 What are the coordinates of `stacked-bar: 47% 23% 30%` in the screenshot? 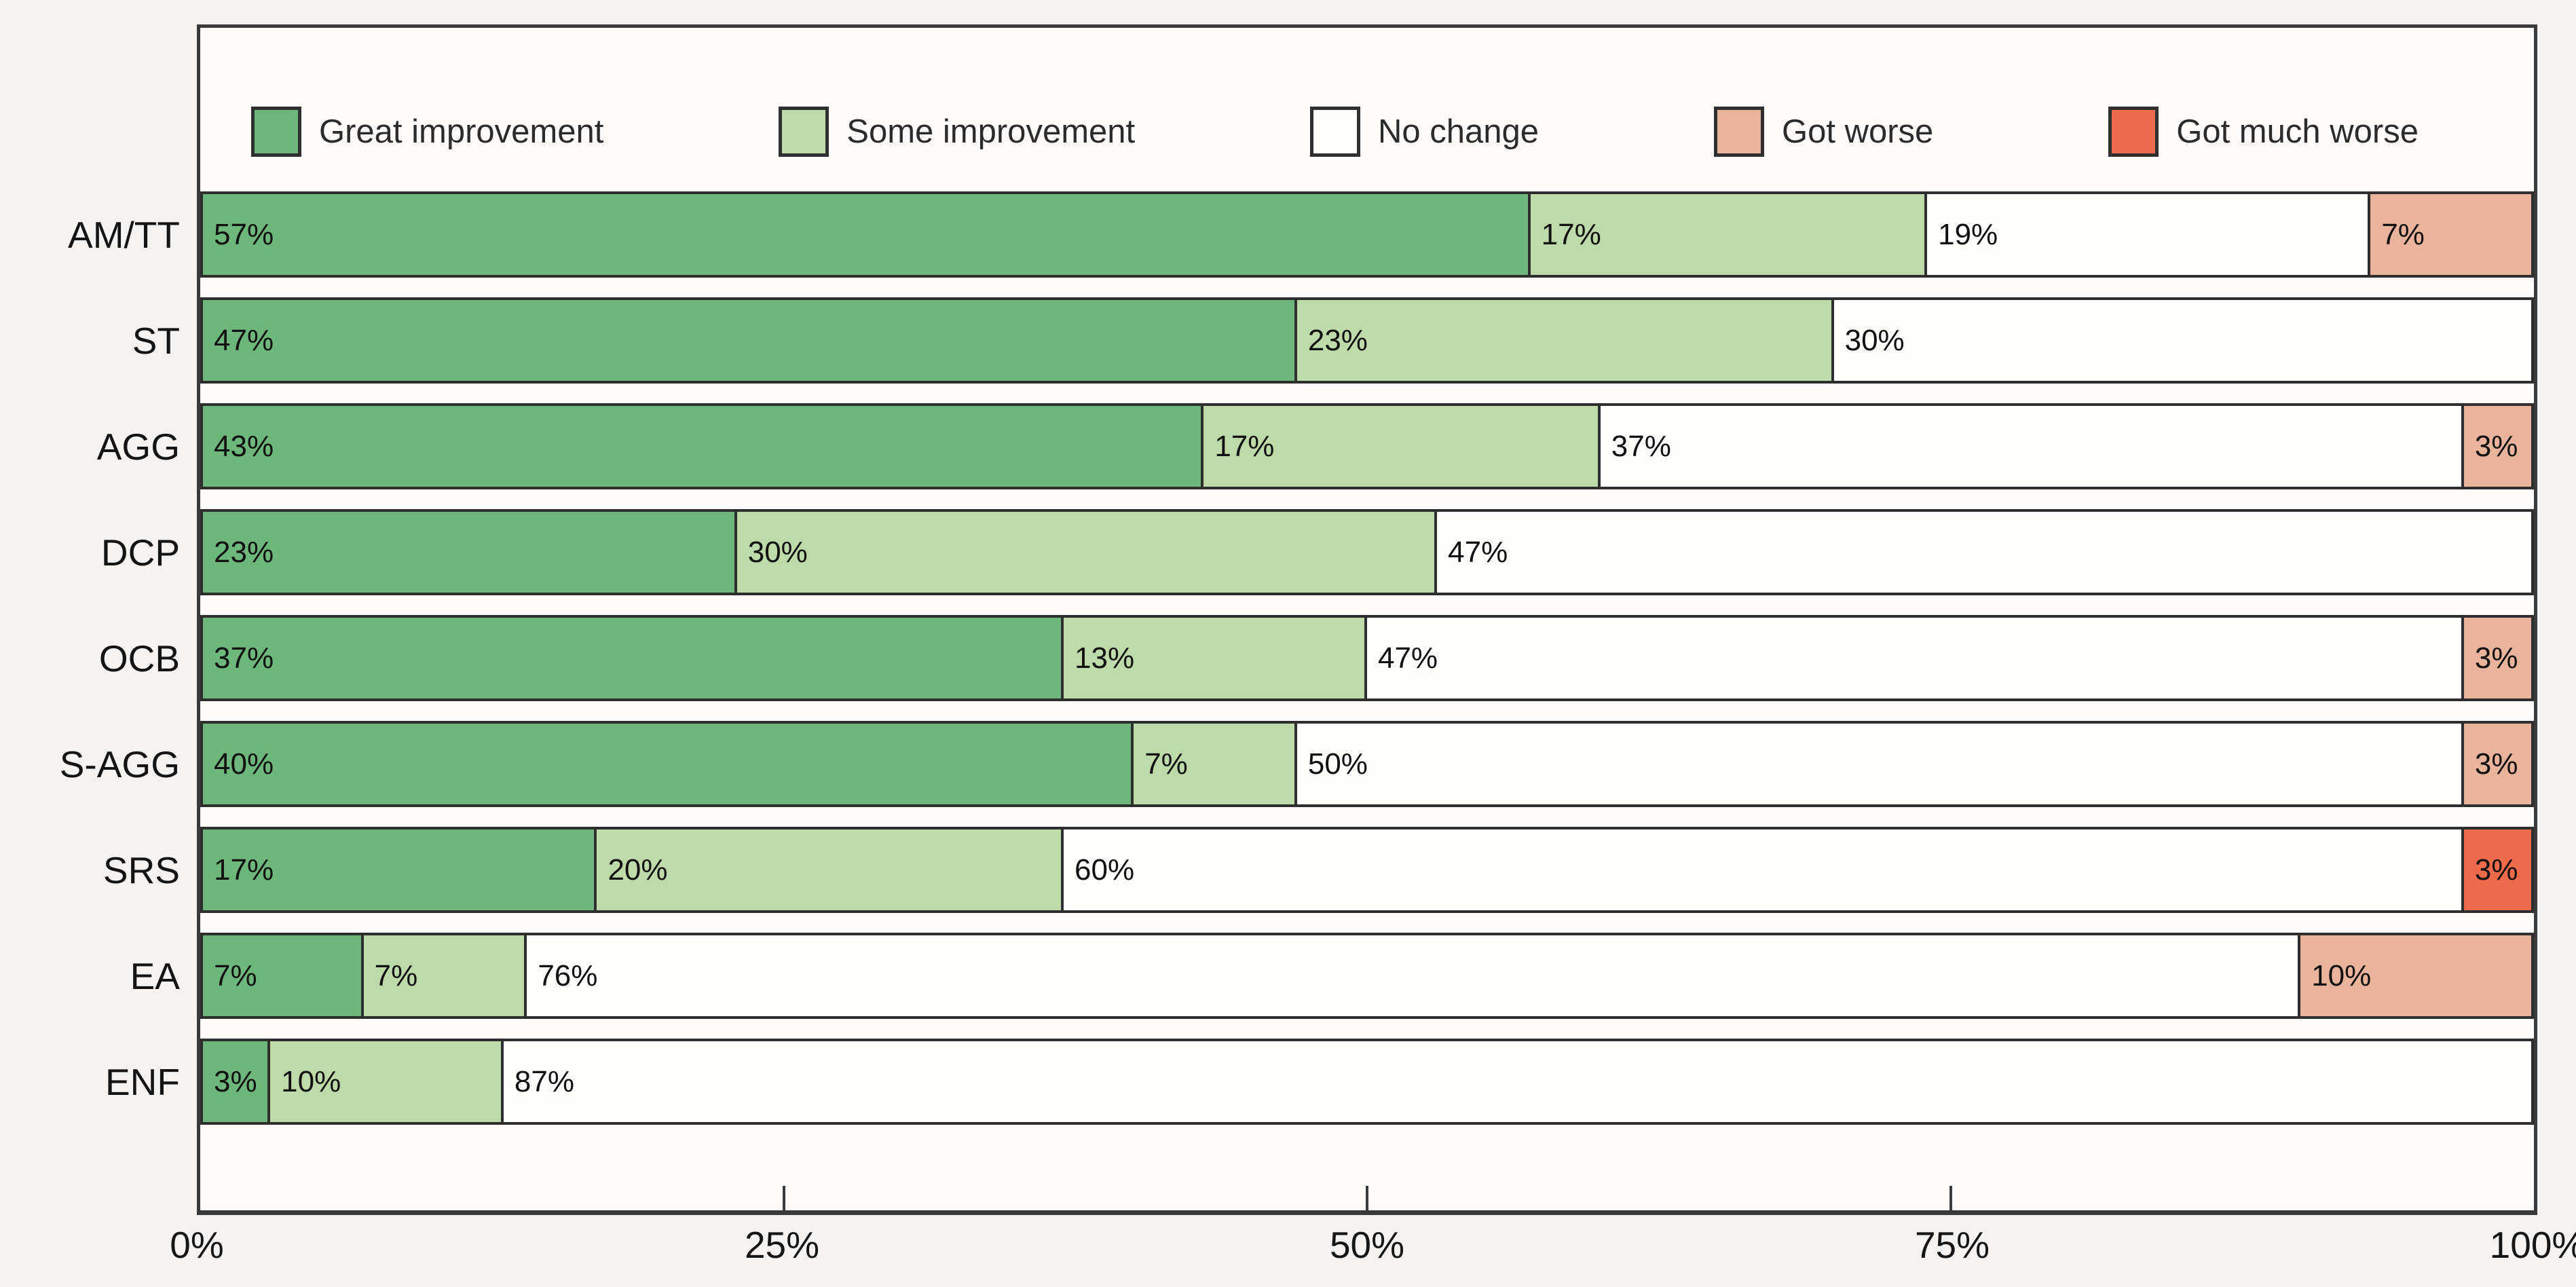 It's located at (1367, 340).